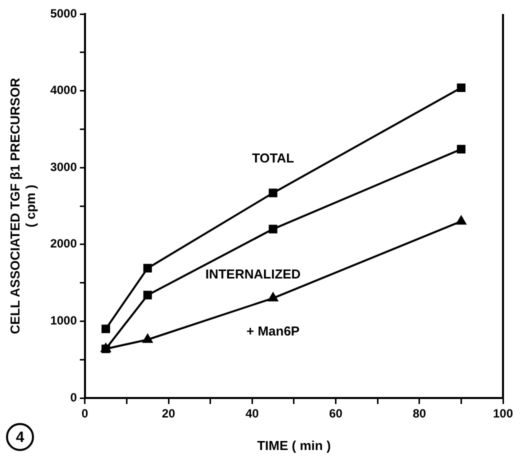  Describe the element at coordinates (64, 13) in the screenshot. I see `y-tick-label: 5000` at that location.